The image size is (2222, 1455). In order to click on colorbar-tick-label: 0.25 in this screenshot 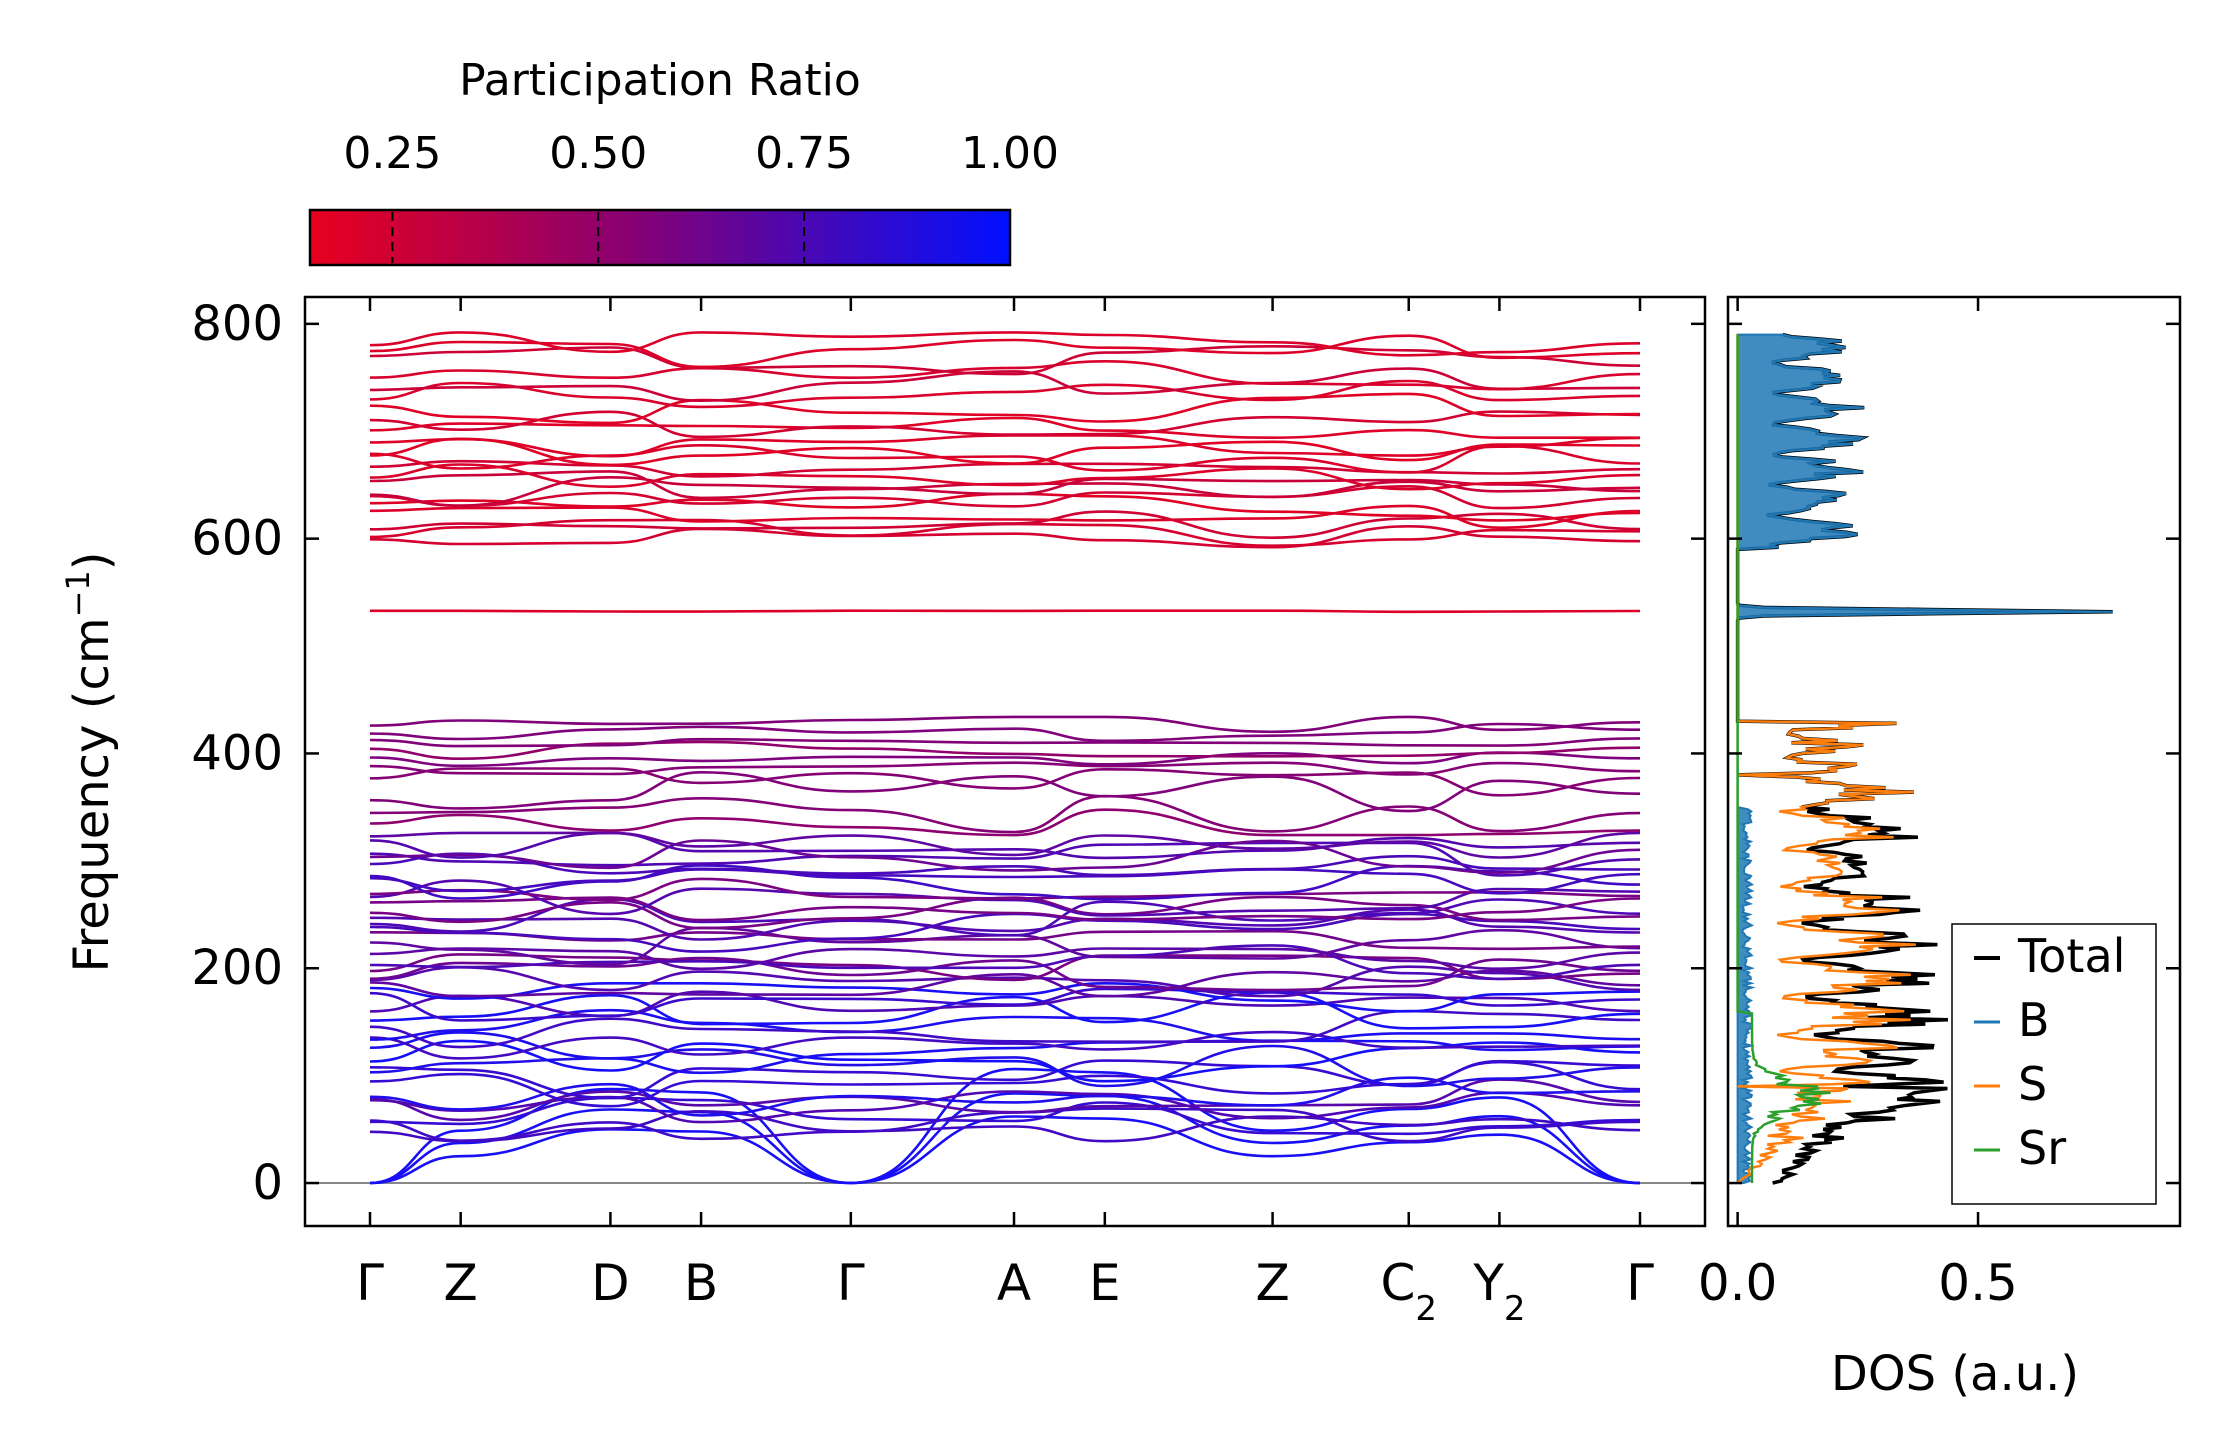, I will do `click(392, 153)`.